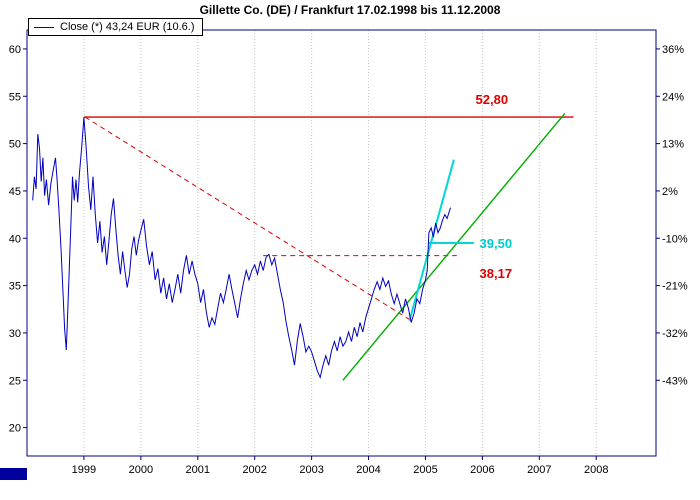 This screenshot has width=700, height=500. Describe the element at coordinates (15, 97) in the screenshot. I see `left-axis-label: 55` at that location.